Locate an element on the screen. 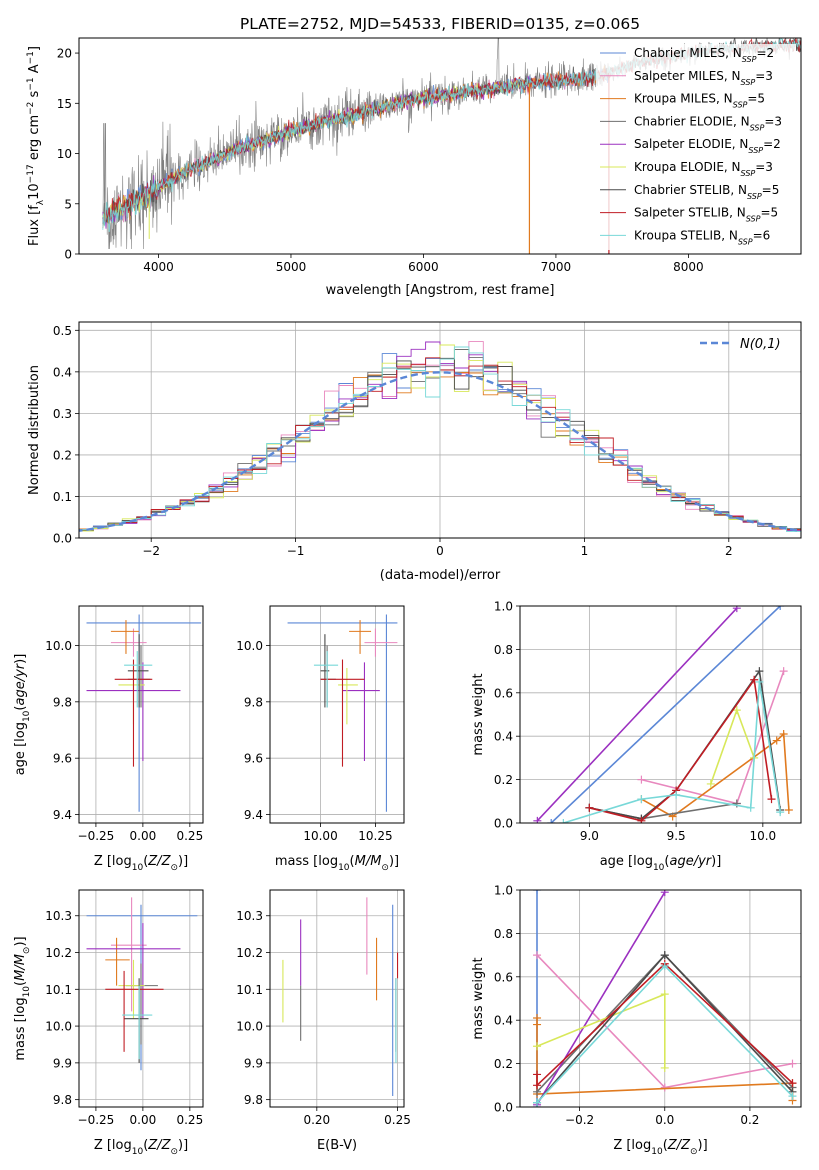 Image resolution: width=819 pixels, height=1170 pixels. legend-label-chabrier-elodie: Chabrier ELODIE, NSSP=3 is located at coordinates (708, 122).